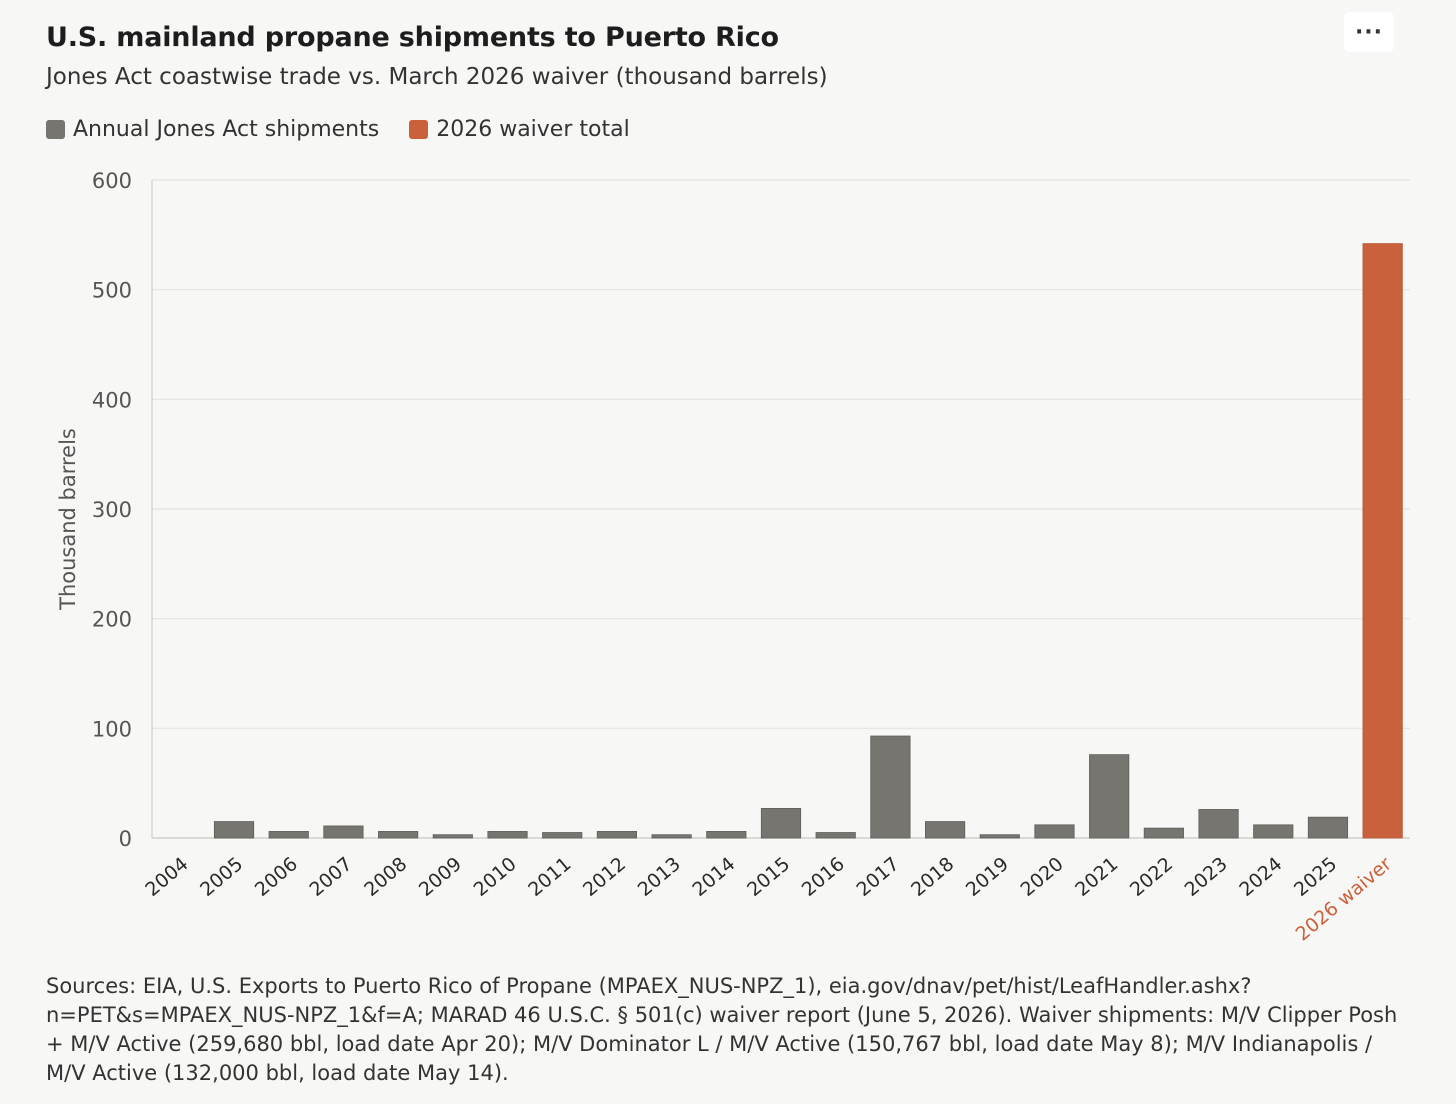  What do you see at coordinates (125, 839) in the screenshot?
I see `y-tick-label-0: 0` at bounding box center [125, 839].